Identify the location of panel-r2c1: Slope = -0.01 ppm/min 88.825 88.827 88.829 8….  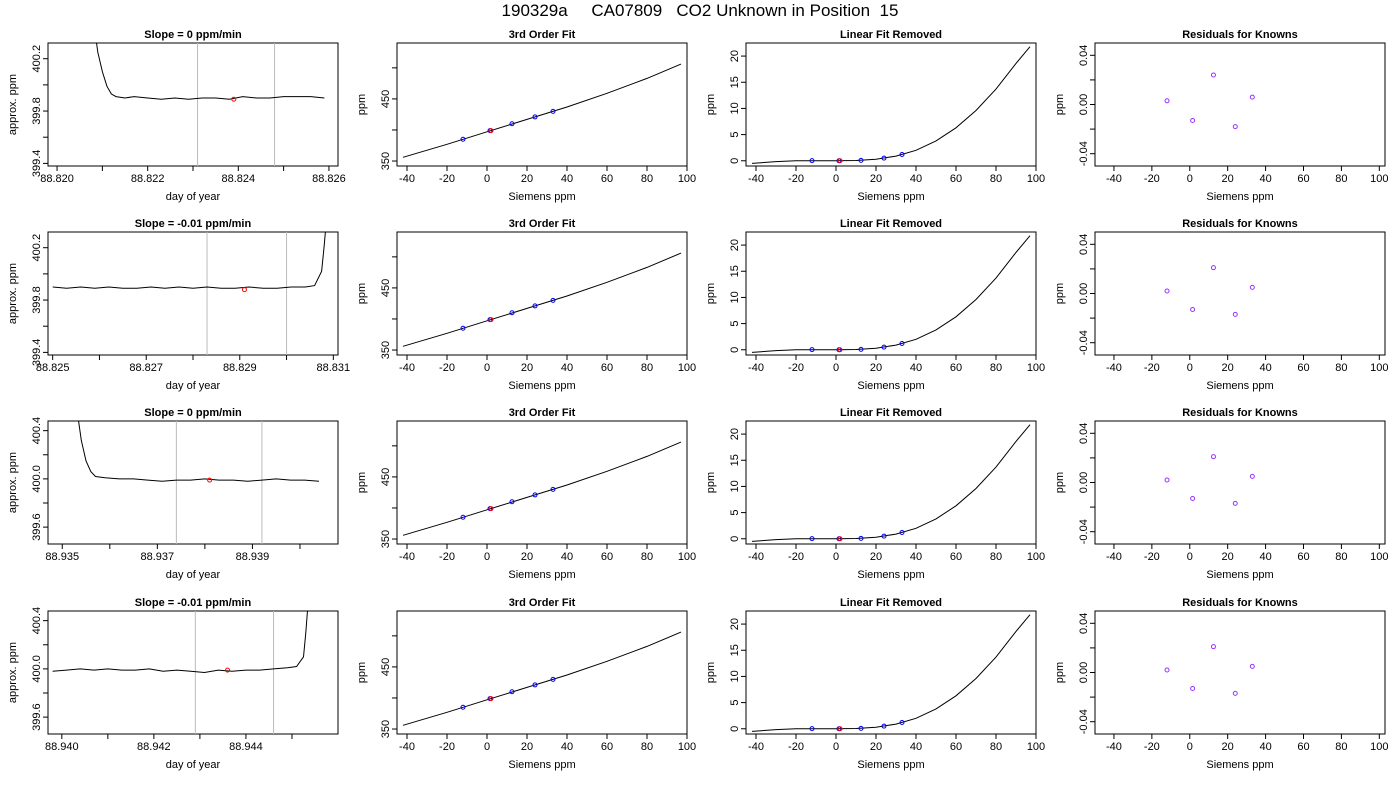
(178, 305).